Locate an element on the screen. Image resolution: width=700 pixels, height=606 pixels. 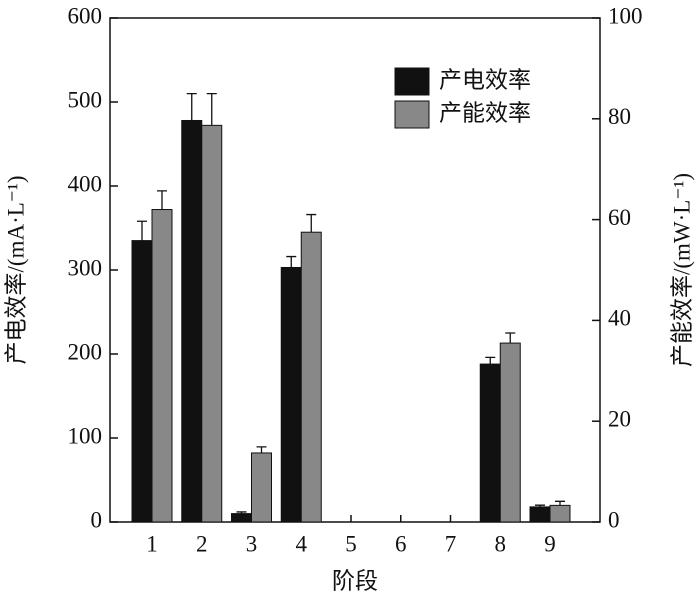
legend-label: 产能效率 is located at coordinates (485, 112).